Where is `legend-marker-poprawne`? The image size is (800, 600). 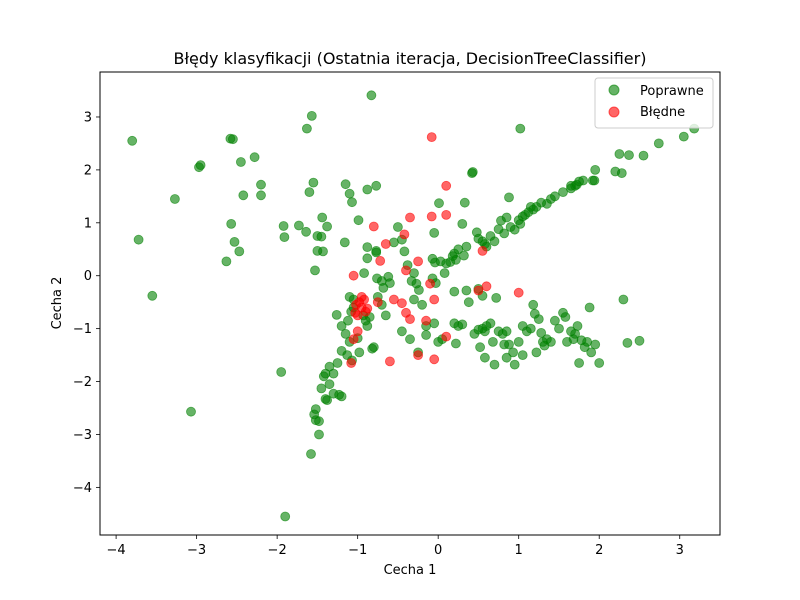 legend-marker-poprawne is located at coordinates (614, 90).